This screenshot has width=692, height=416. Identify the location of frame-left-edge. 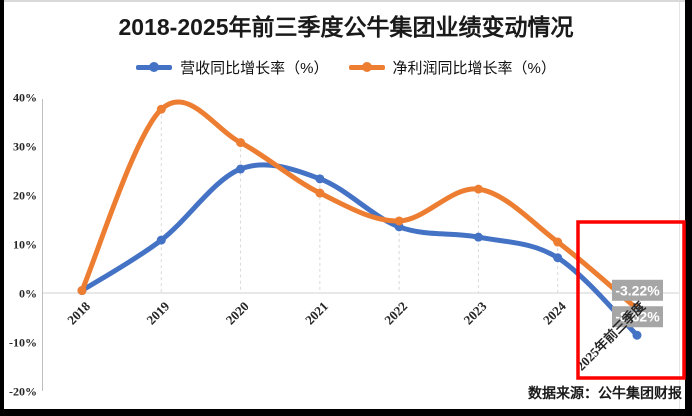
(2, 208).